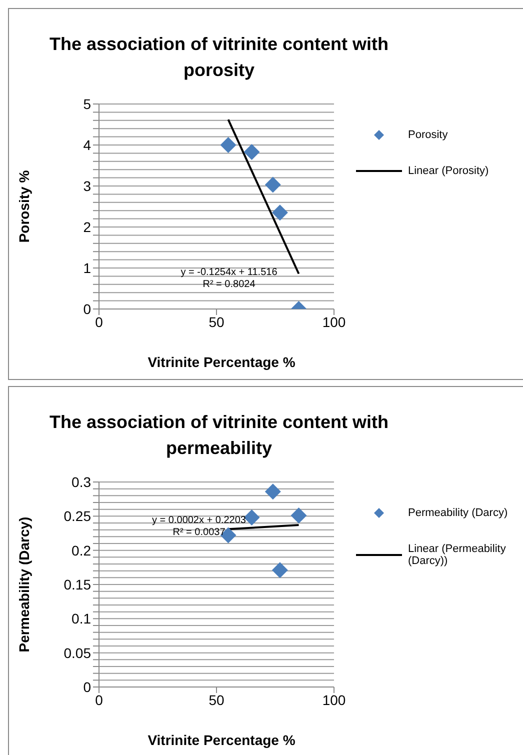 The width and height of the screenshot is (523, 755). I want to click on legend-label: Permeability (Darcy), so click(458, 513).